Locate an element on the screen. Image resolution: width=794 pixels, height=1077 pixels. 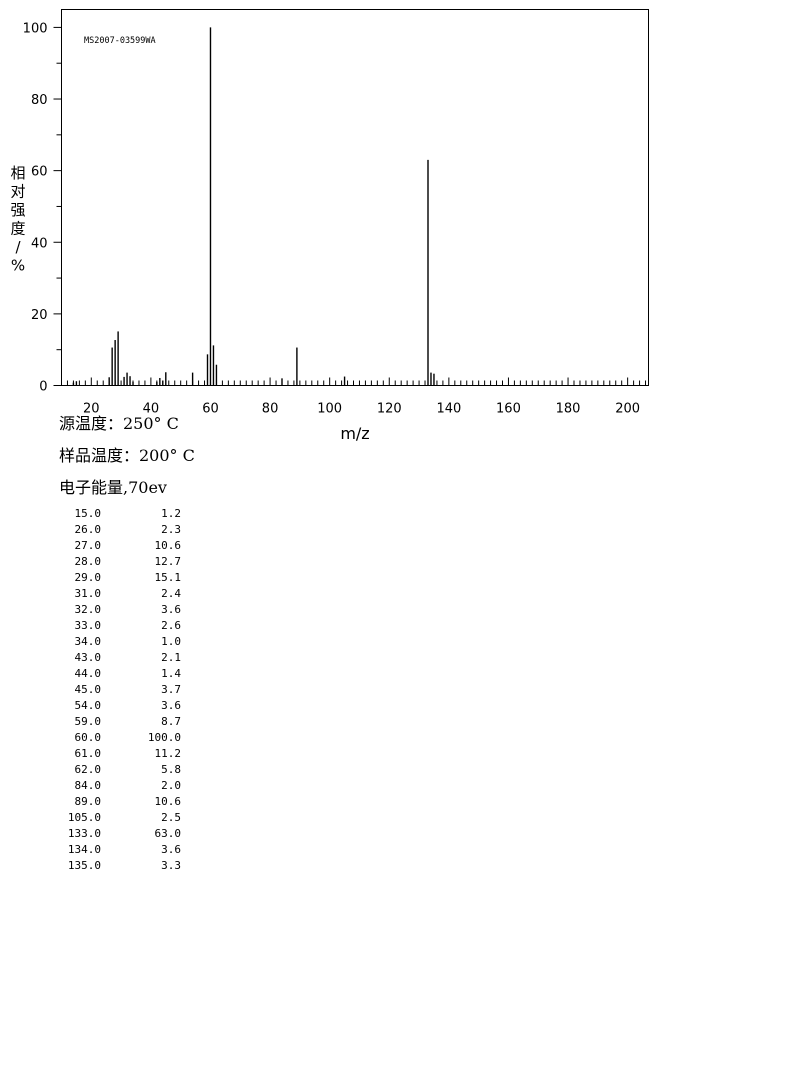
peak-mz: 61.0 is located at coordinates (88, 753).